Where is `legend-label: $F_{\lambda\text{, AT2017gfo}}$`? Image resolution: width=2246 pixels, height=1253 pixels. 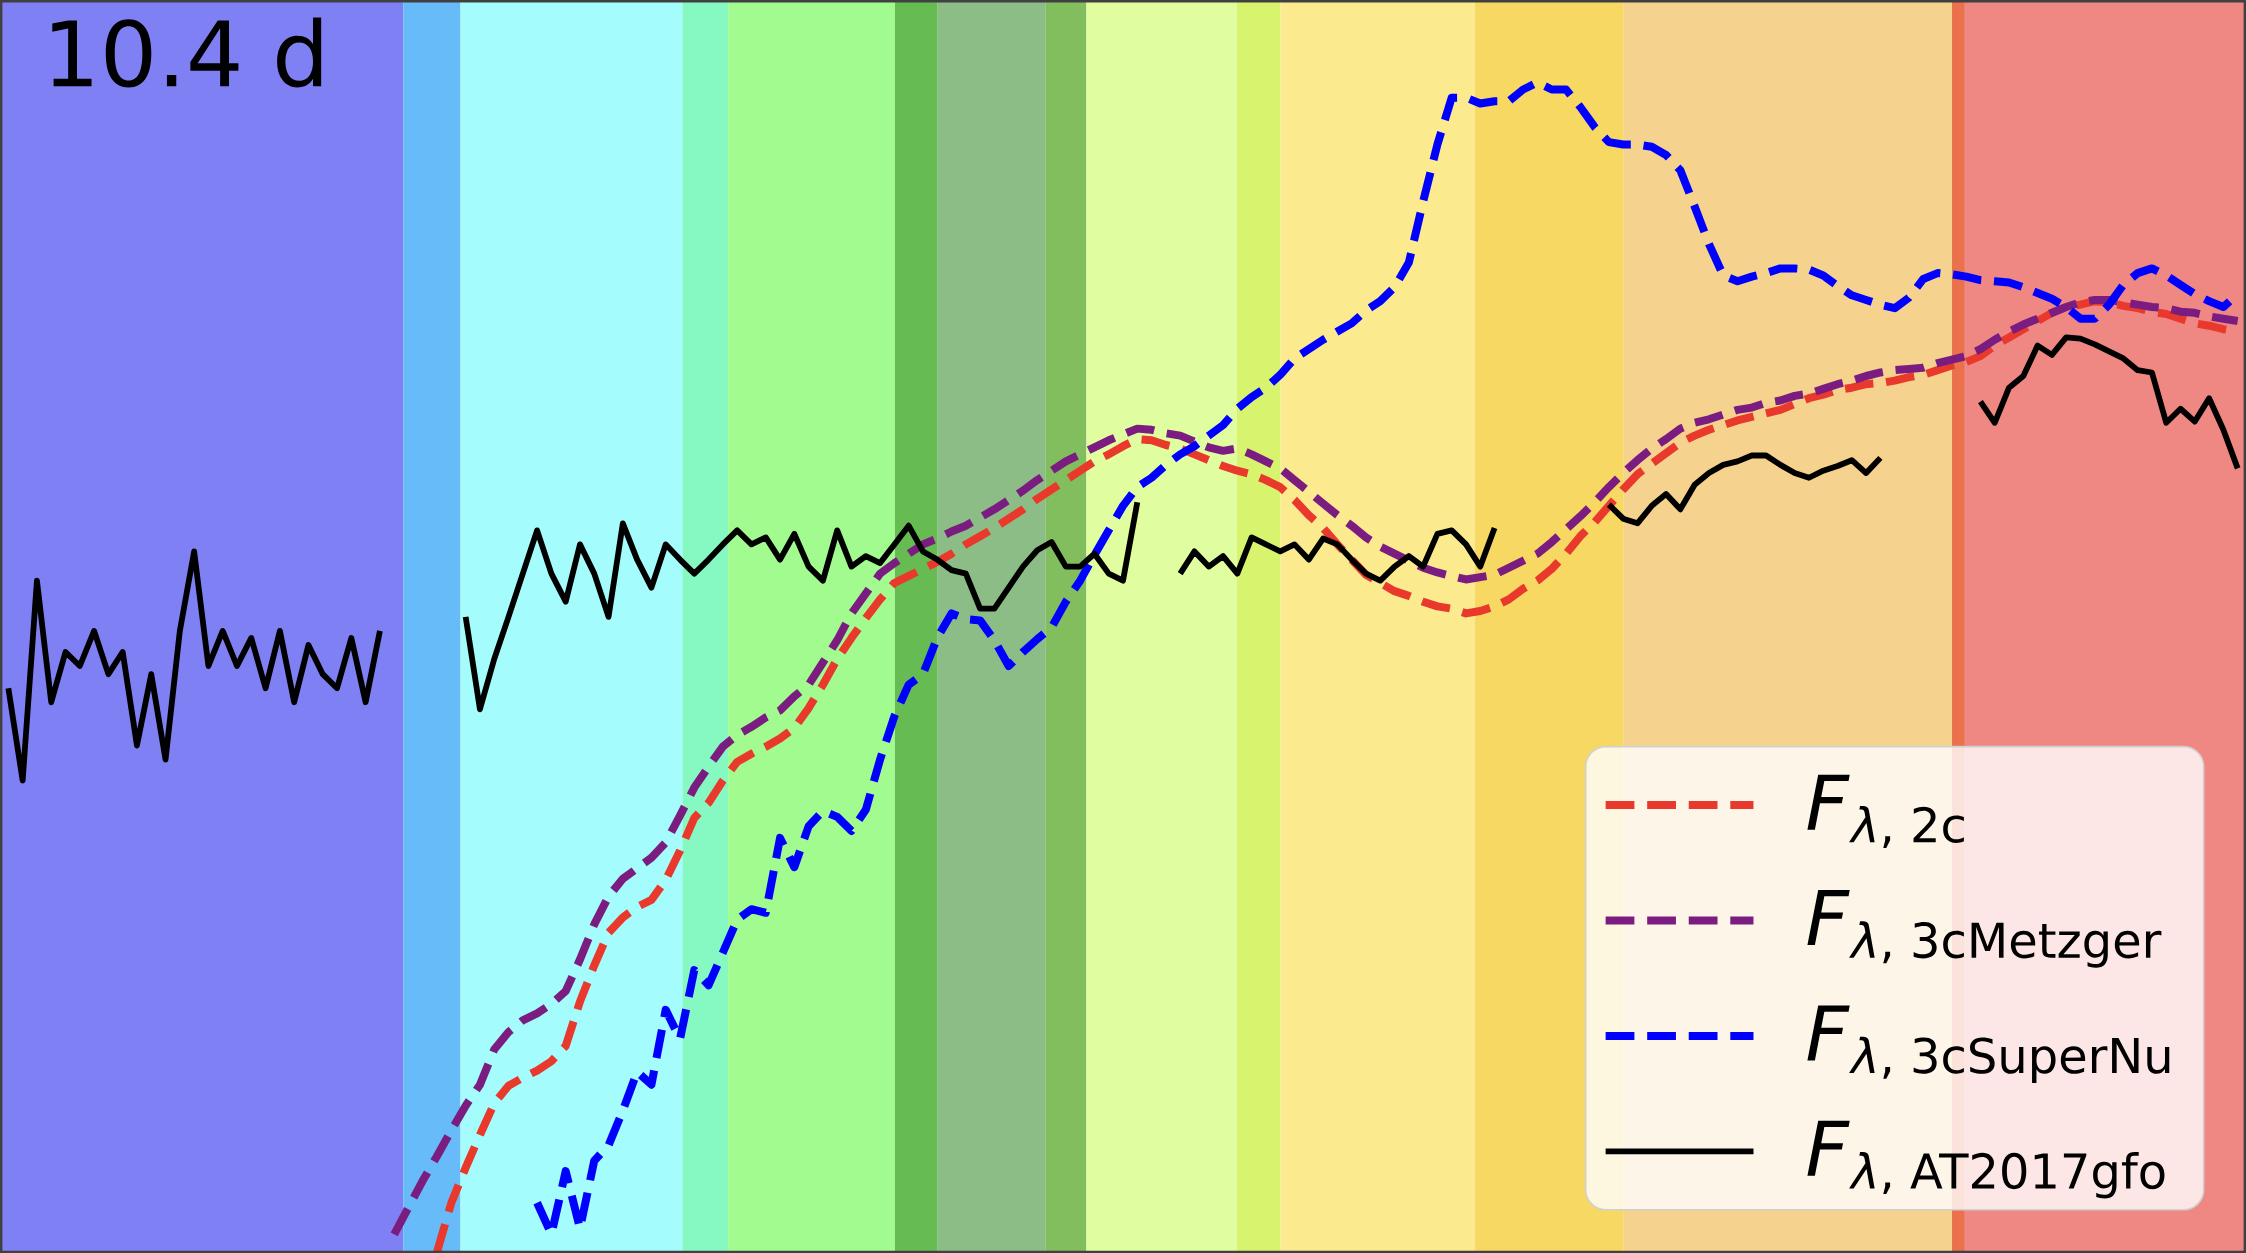 legend-label: $F_{\lambda\text{, AT2017gfo}}$ is located at coordinates (1986, 1159).